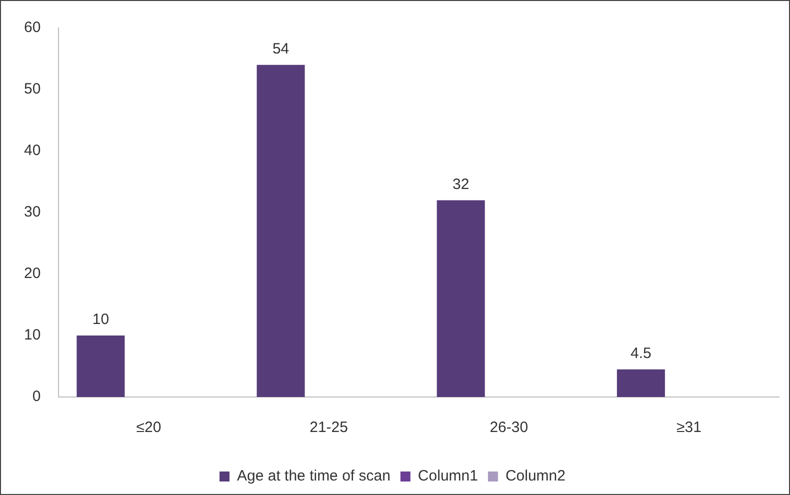 The height and width of the screenshot is (495, 790). Describe the element at coordinates (329, 427) in the screenshot. I see `x-tick-label: 21-25` at that location.